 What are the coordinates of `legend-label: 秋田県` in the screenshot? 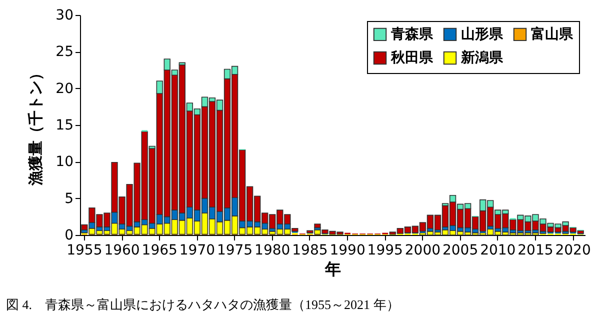 It's located at (412, 58).